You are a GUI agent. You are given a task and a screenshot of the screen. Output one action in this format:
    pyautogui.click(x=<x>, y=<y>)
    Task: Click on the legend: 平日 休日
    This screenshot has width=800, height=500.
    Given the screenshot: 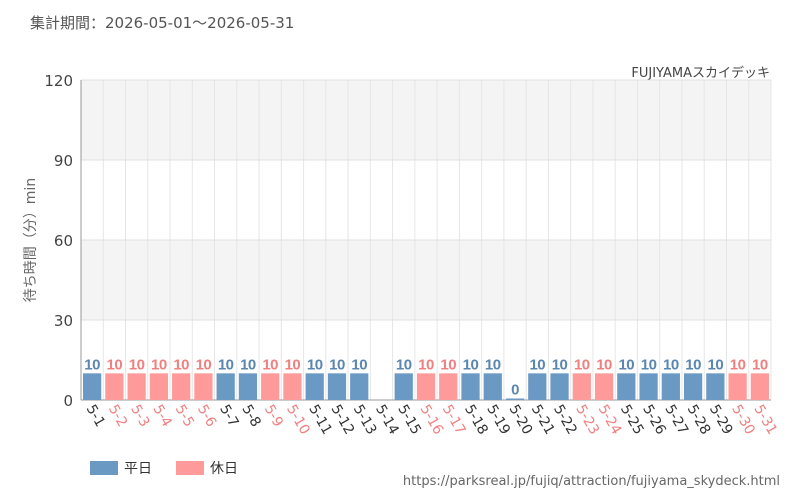 What is the action you would take?
    pyautogui.click(x=164, y=468)
    